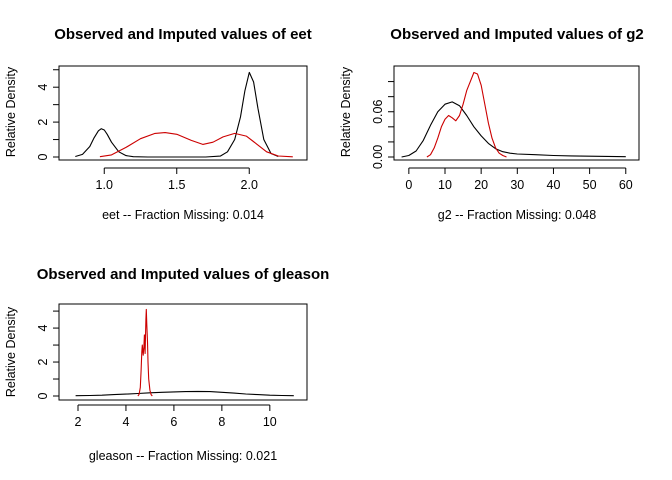 The width and height of the screenshot is (672, 480). Describe the element at coordinates (590, 185) in the screenshot. I see `x-tick-label: 50` at that location.